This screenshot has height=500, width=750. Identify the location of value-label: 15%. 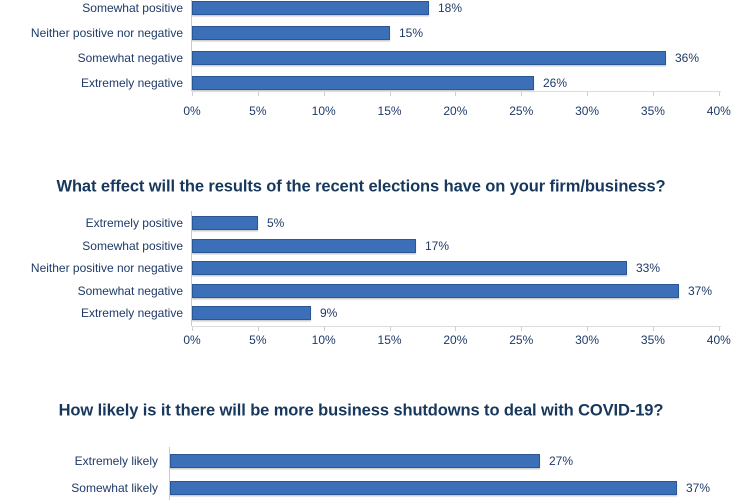
(411, 33).